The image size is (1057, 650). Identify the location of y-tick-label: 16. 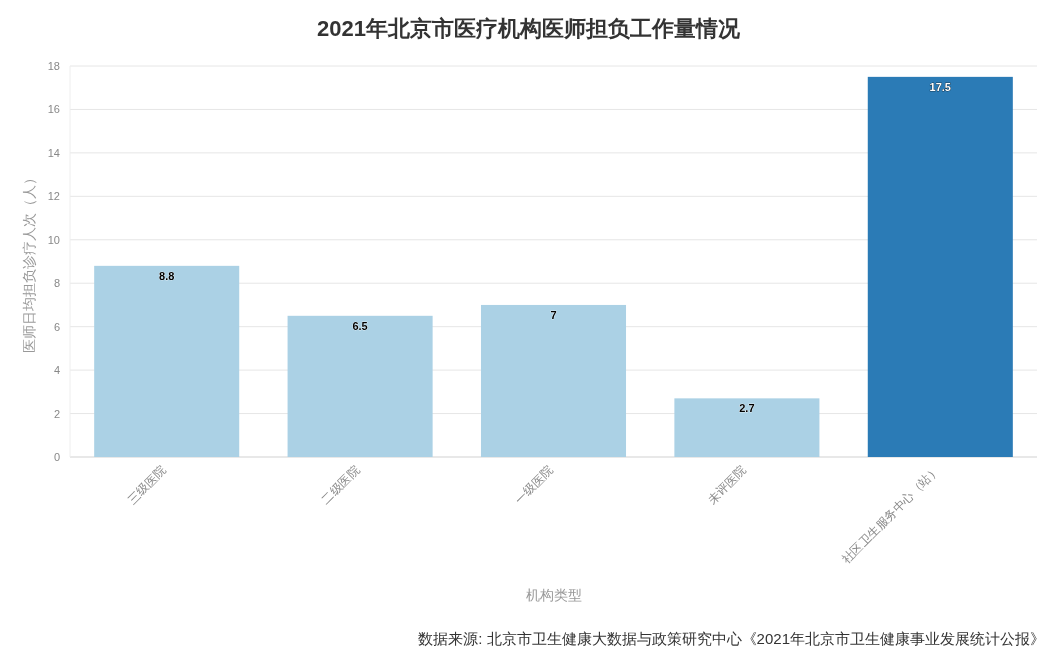
(53, 109).